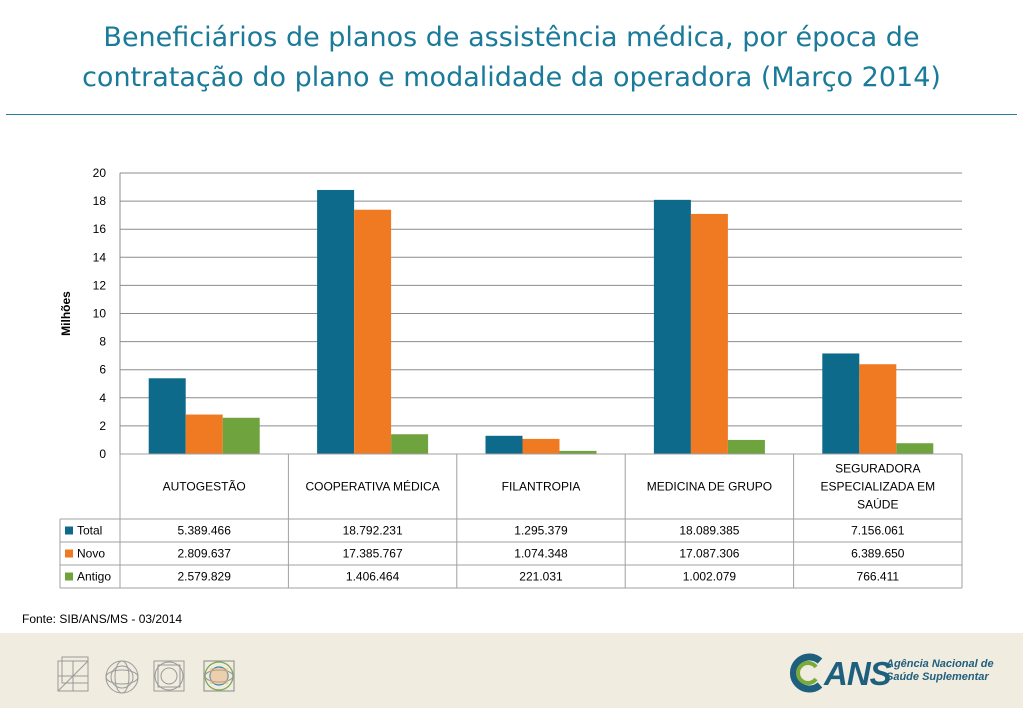 This screenshot has width=1023, height=708. Describe the element at coordinates (709, 487) in the screenshot. I see `category-label: MEDICINA DE GRUPO` at that location.